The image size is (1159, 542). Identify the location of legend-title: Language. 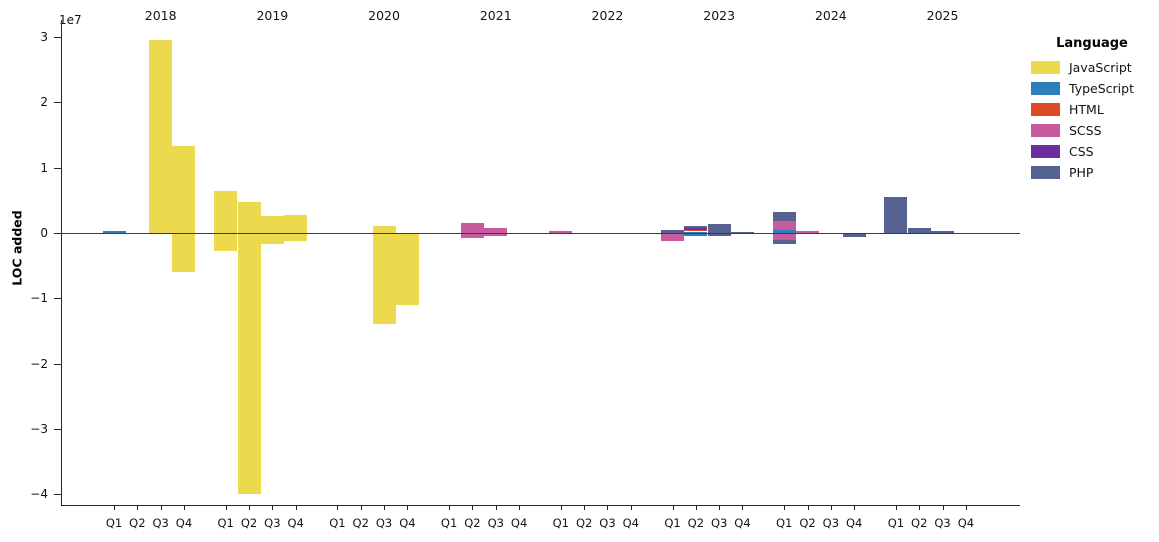
(1092, 43).